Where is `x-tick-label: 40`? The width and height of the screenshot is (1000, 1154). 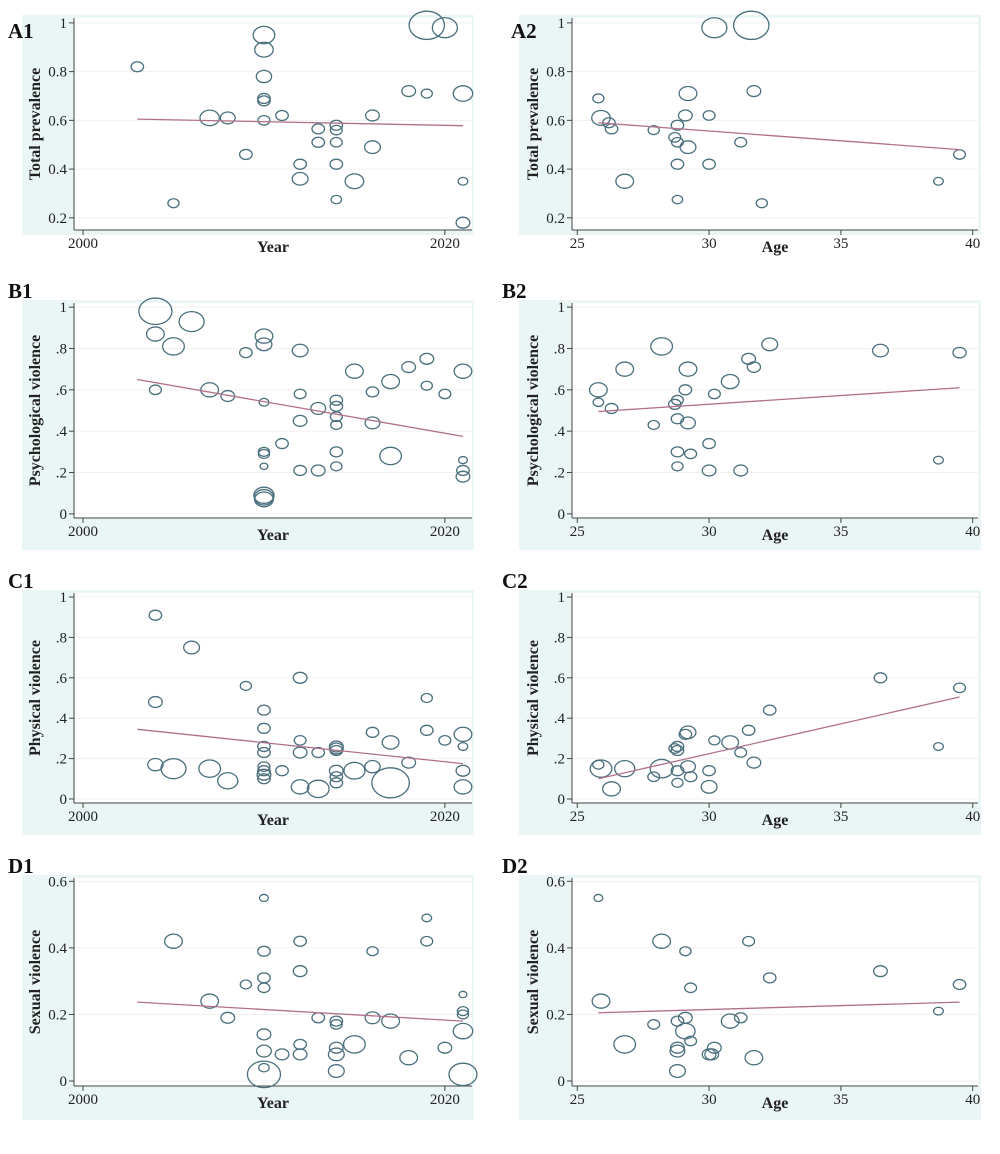 x-tick-label: 40 is located at coordinates (972, 1100).